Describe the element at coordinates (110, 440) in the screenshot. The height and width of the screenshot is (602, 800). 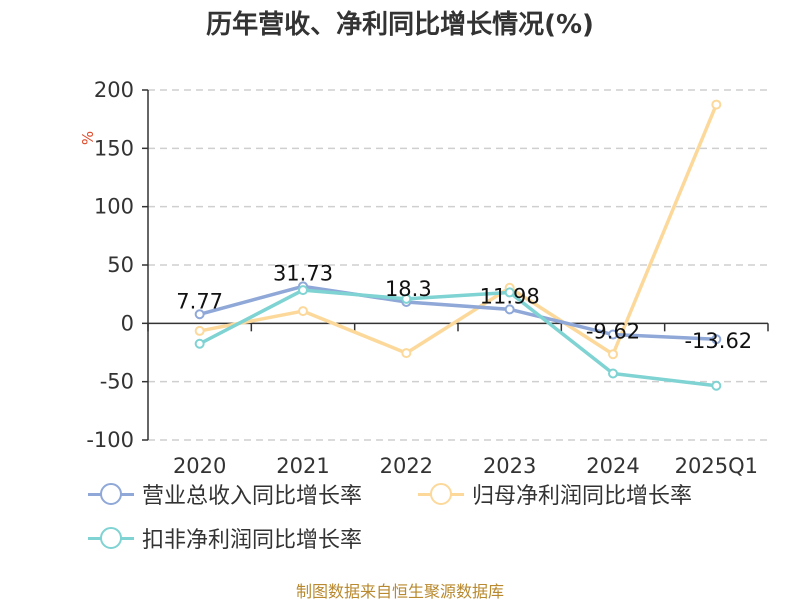
I see `y-tick-label: -100` at that location.